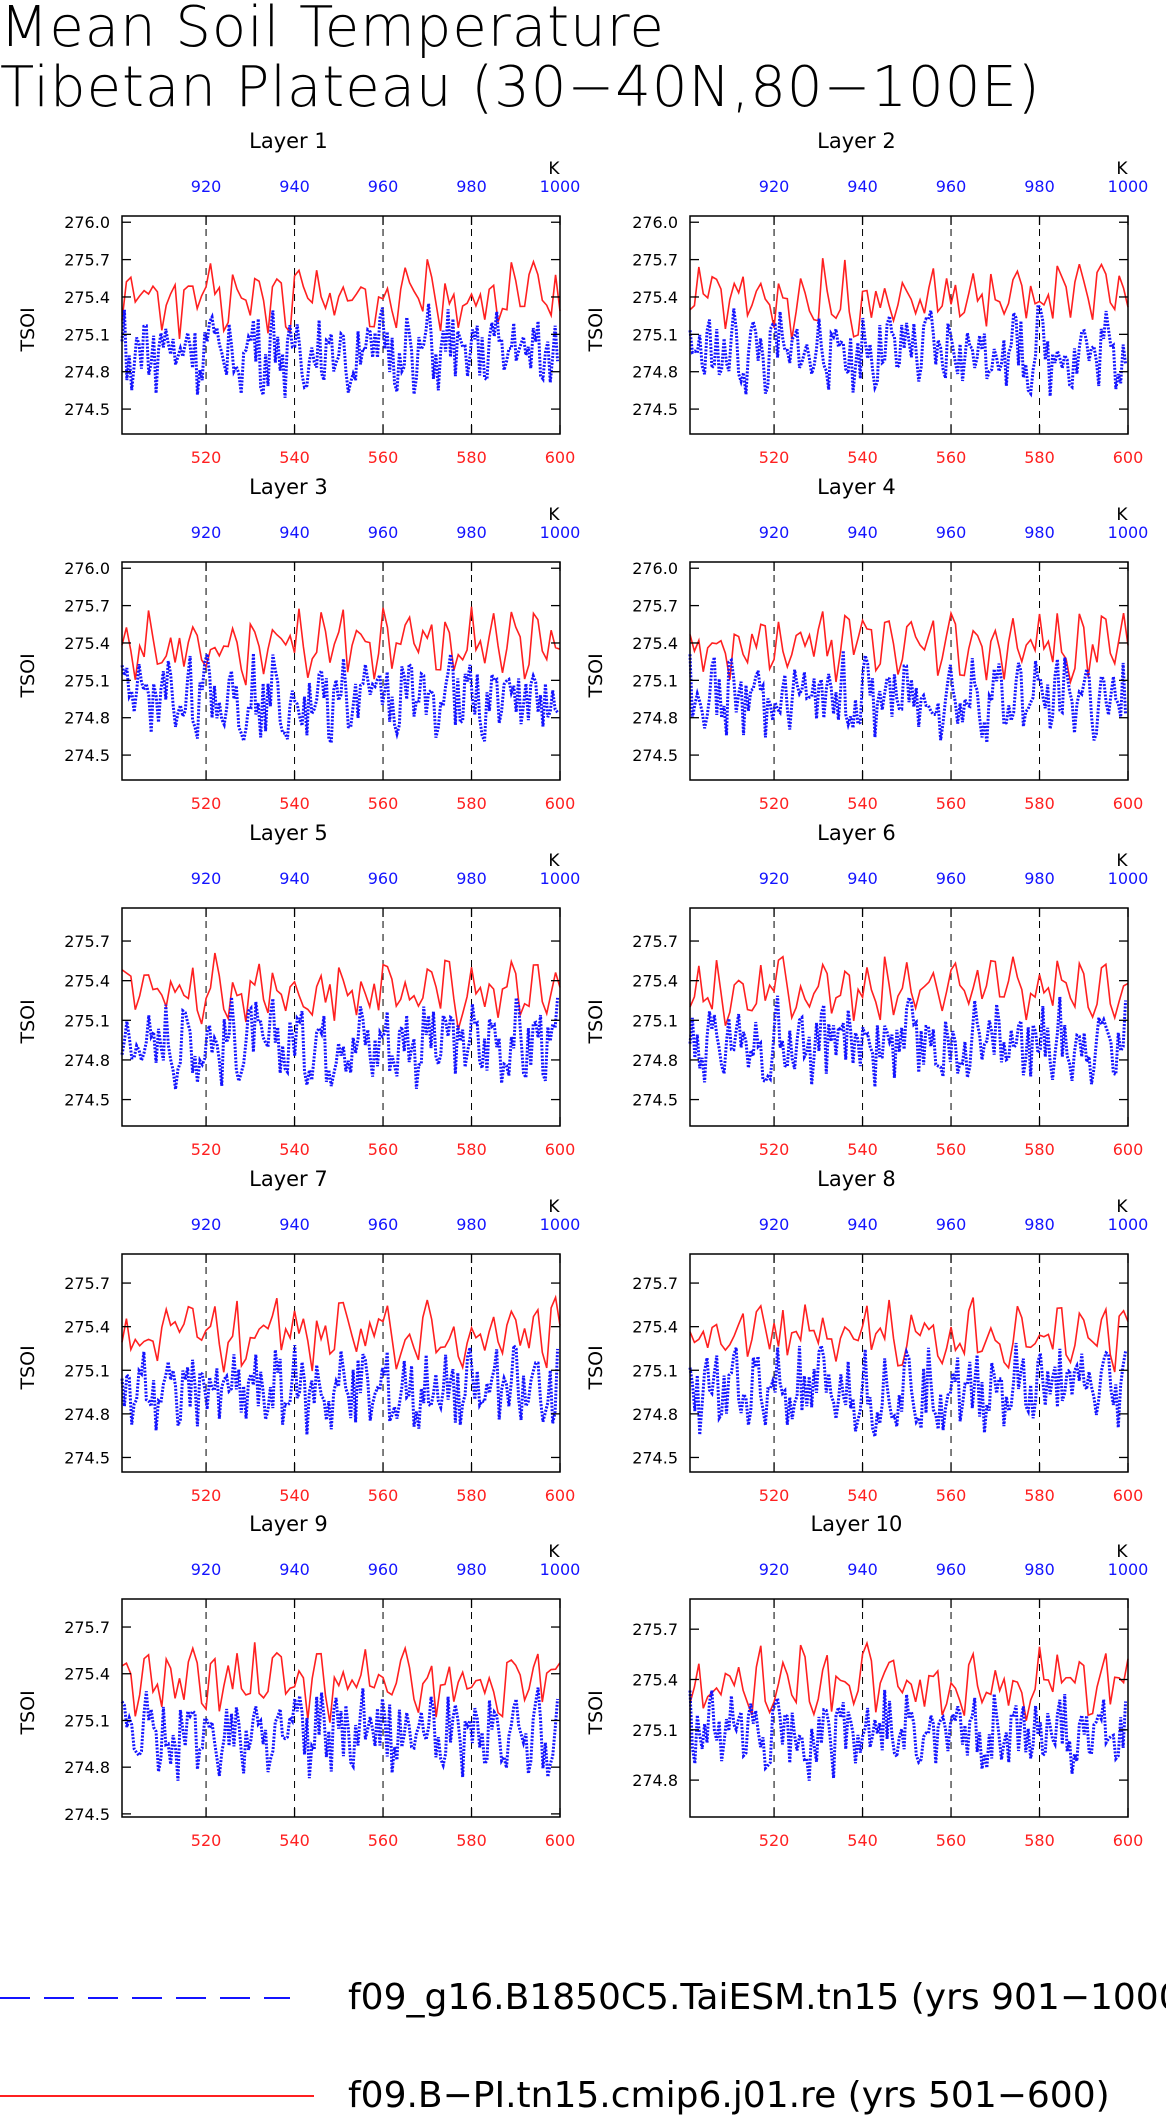 Image resolution: width=1166 pixels, height=2126 pixels. Describe the element at coordinates (583, 2096) in the screenshot. I see `legend-entry-run2: f09.B−PI.tn15.cmip6.j01.re (yrs 501−600)` at that location.